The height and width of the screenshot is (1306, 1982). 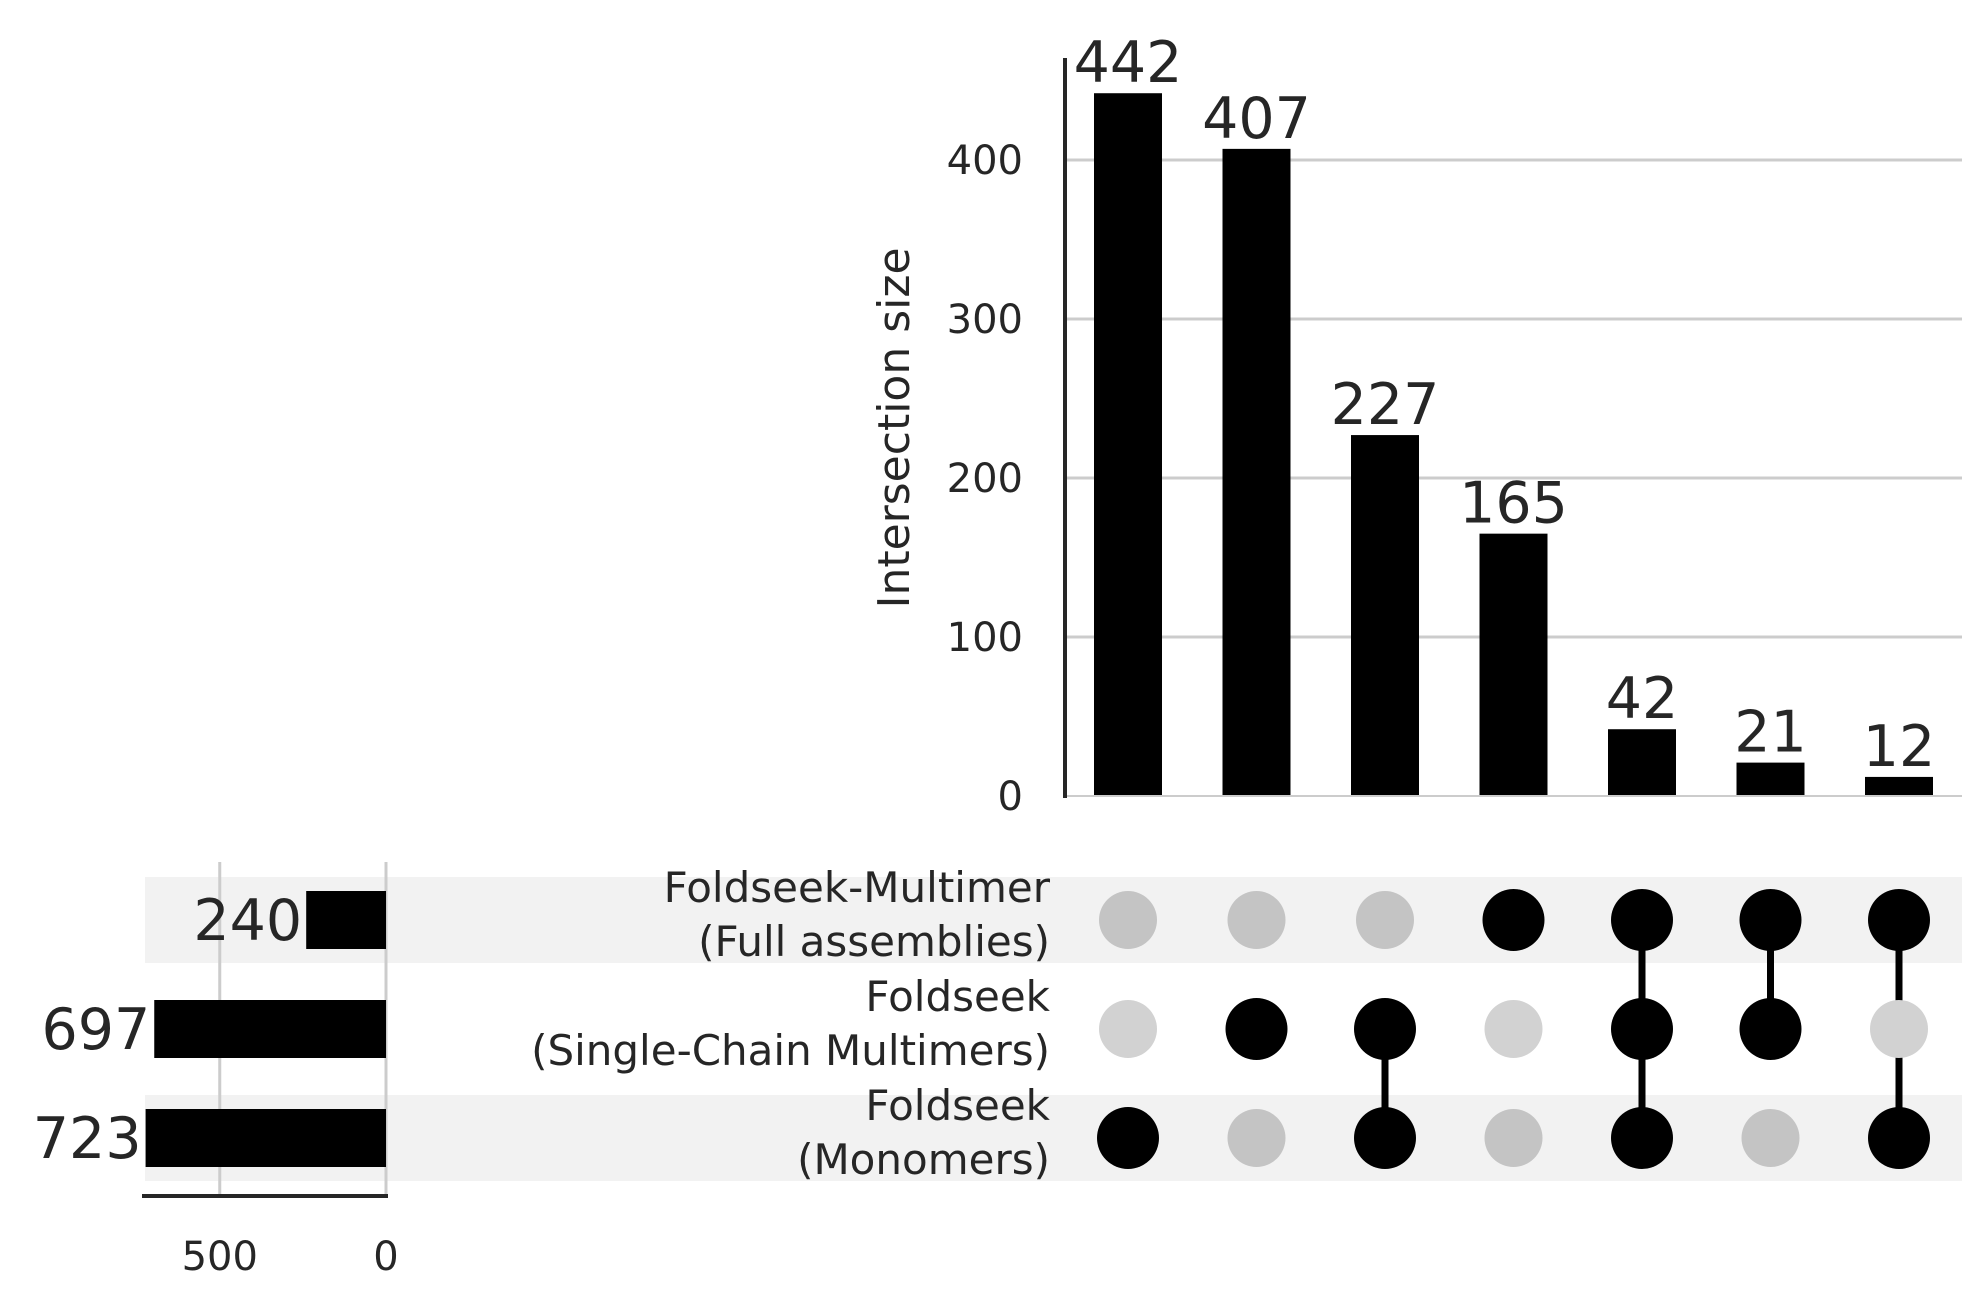 I want to click on set-label: Foldseek (Monomers), so click(x=924, y=1132).